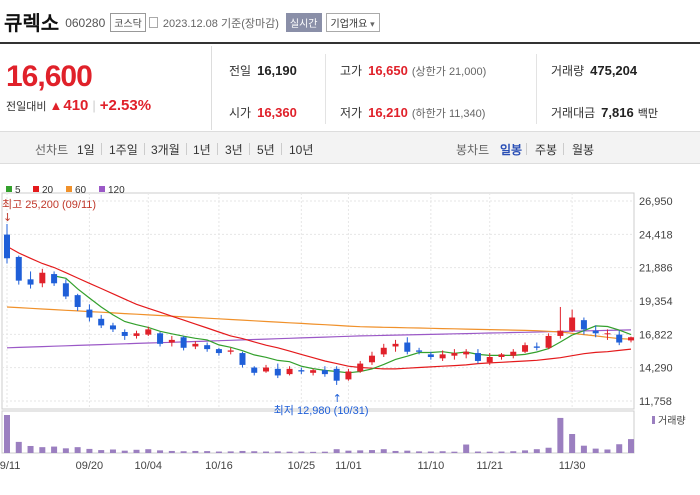 The width and height of the screenshot is (700, 495). I want to click on price-change-row: 전일대비 ▲ 410 | +2.53%, so click(78, 105).